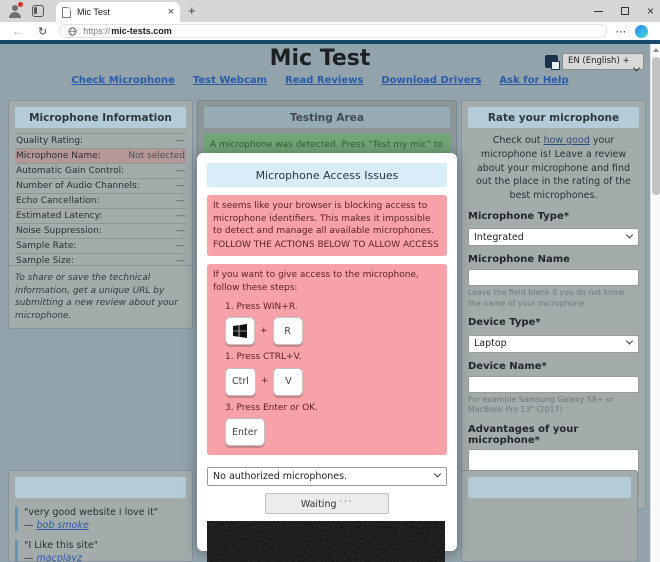  What do you see at coordinates (330, 42) in the screenshot?
I see `page-top-border` at bounding box center [330, 42].